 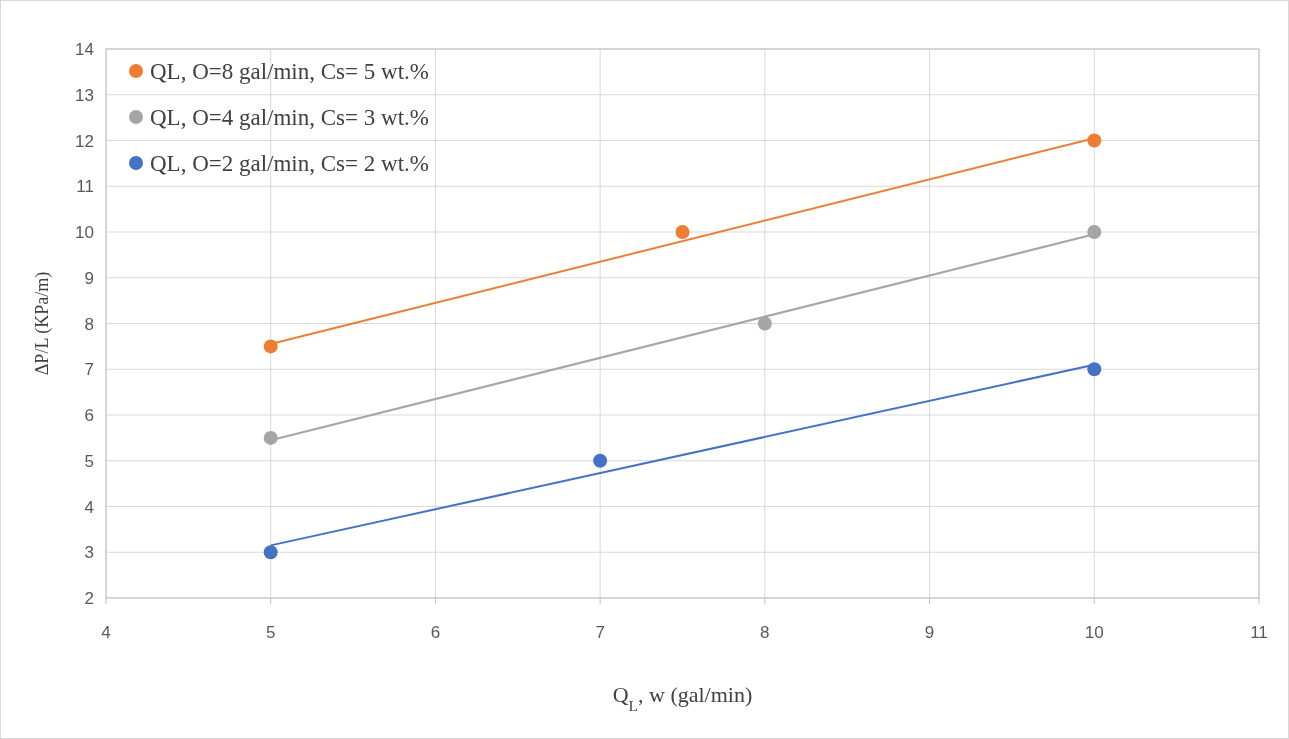 I want to click on y-tick-label: 8, so click(x=89, y=324).